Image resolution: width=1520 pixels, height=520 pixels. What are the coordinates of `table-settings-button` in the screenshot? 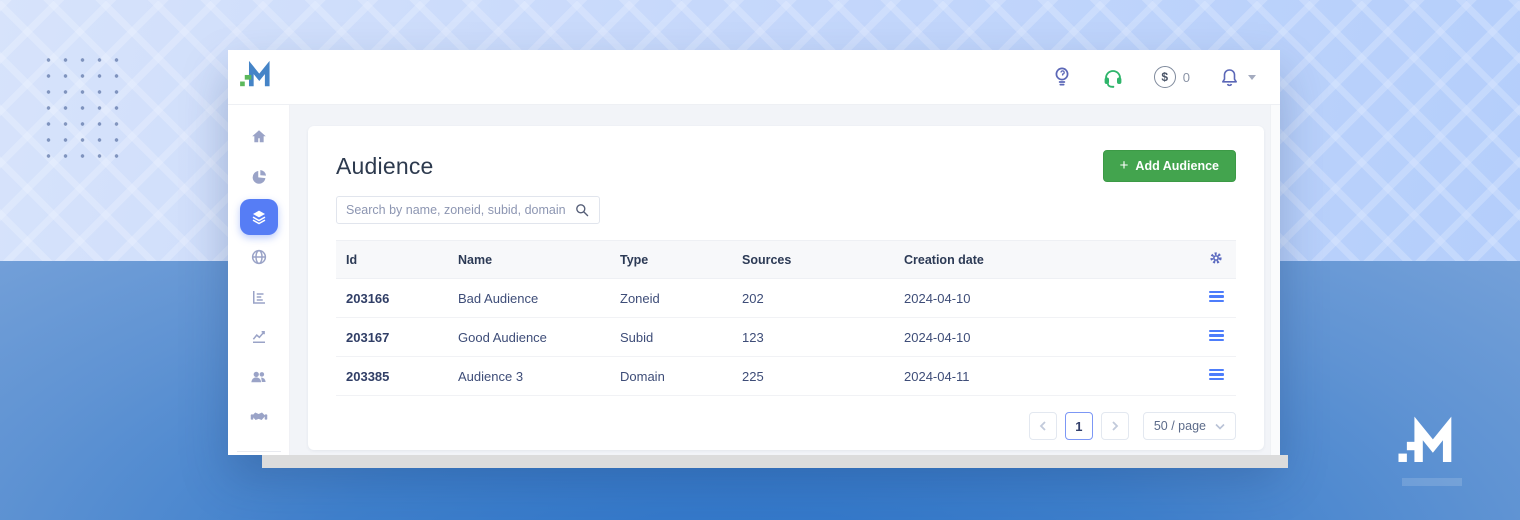 It's located at (1215, 259).